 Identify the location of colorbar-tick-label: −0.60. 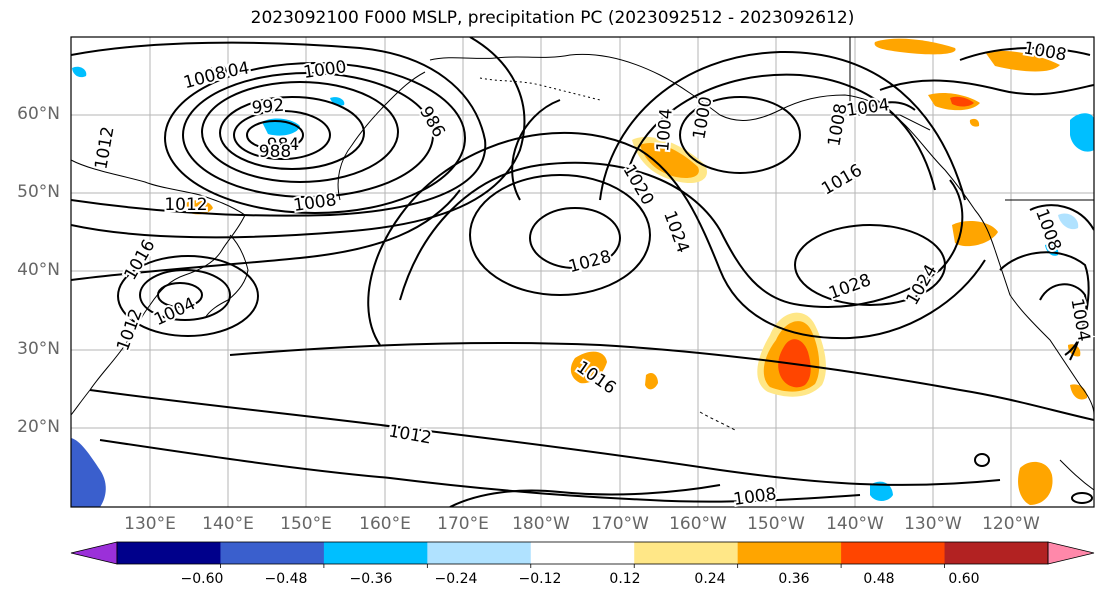
(202, 579).